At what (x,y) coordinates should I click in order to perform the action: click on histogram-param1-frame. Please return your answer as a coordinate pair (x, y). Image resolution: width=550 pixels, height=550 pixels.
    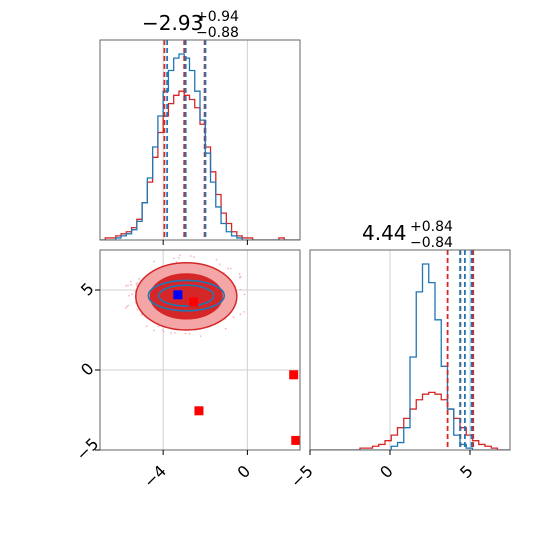
    Looking at the image, I should click on (200, 140).